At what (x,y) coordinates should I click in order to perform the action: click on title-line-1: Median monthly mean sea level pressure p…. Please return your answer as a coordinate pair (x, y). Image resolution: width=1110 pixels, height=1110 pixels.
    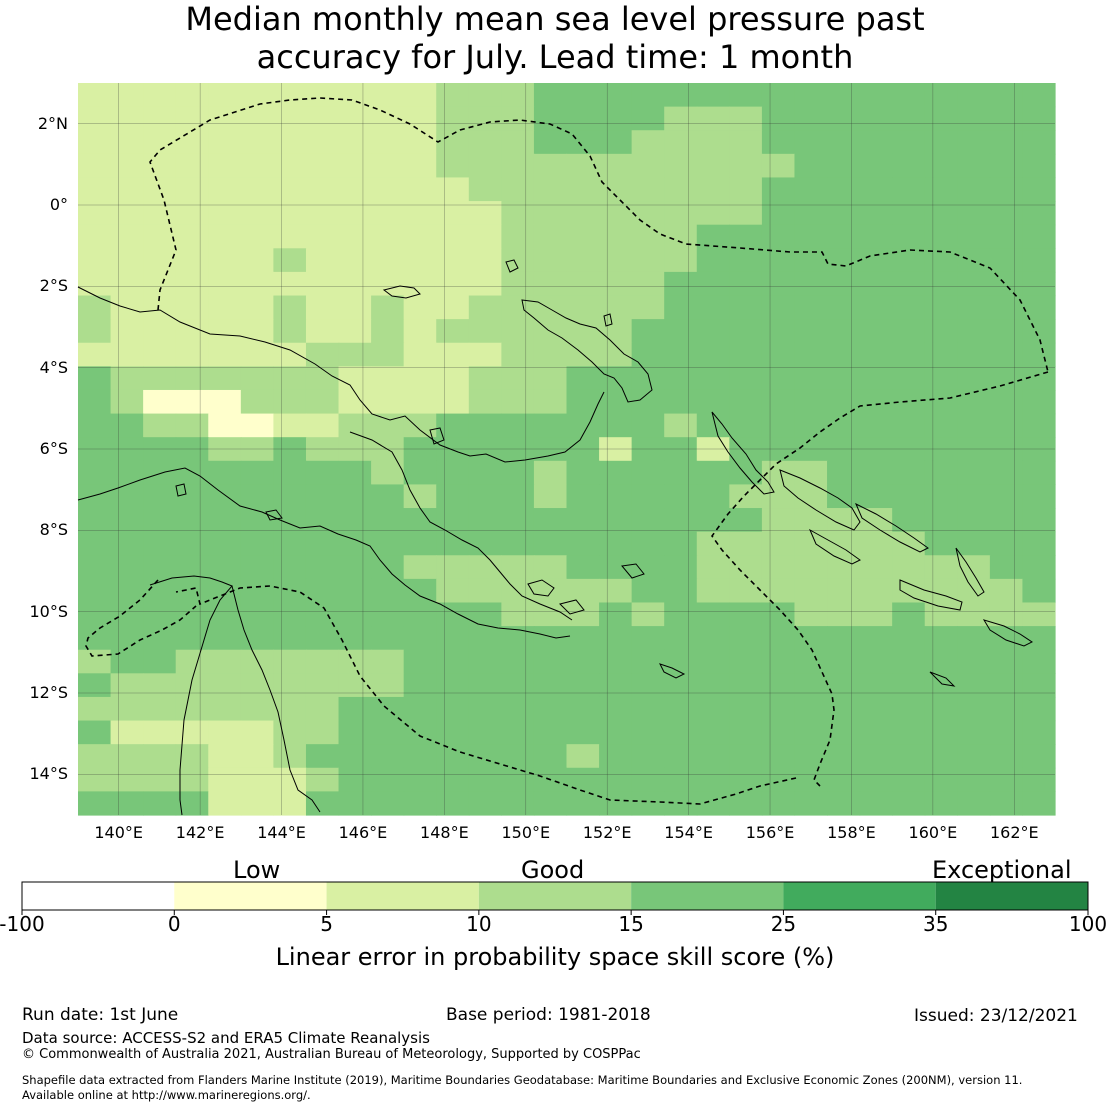
    Looking at the image, I should click on (555, 19).